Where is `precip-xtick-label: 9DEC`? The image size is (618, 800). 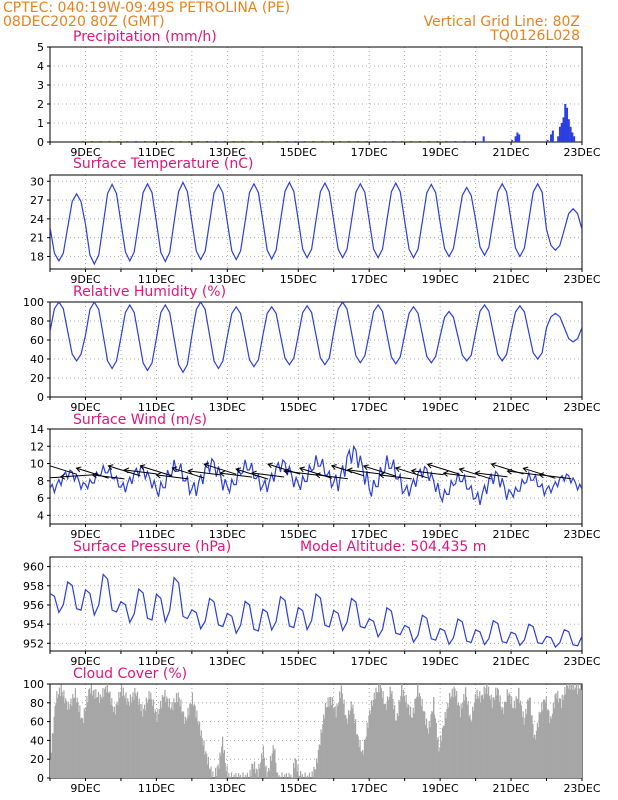 precip-xtick-label: 9DEC is located at coordinates (85, 152).